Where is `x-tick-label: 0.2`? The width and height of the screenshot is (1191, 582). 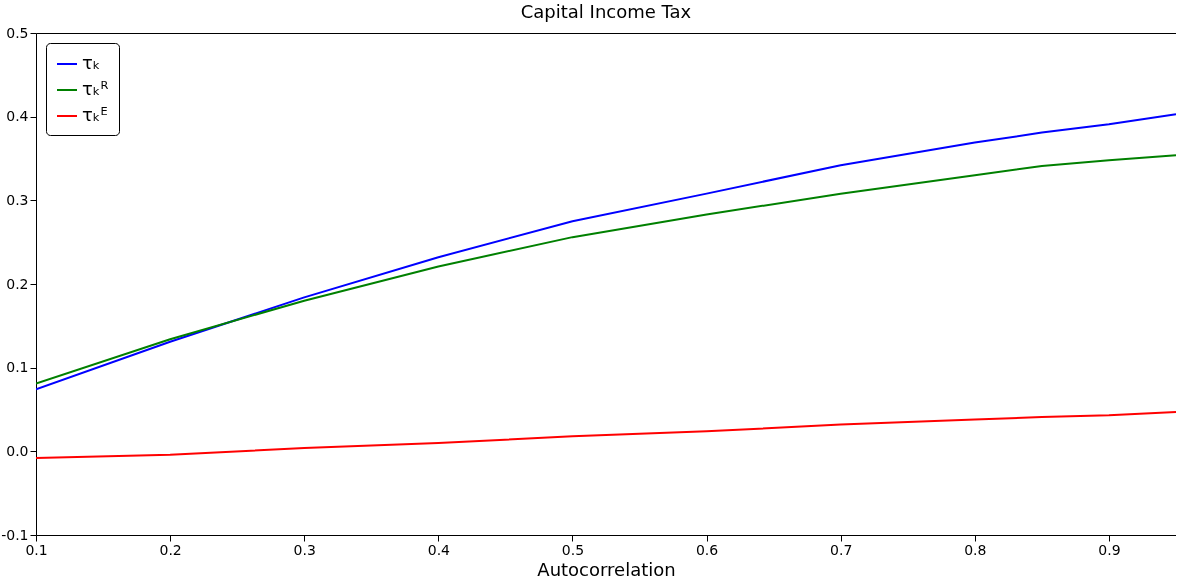 x-tick-label: 0.2 is located at coordinates (170, 549).